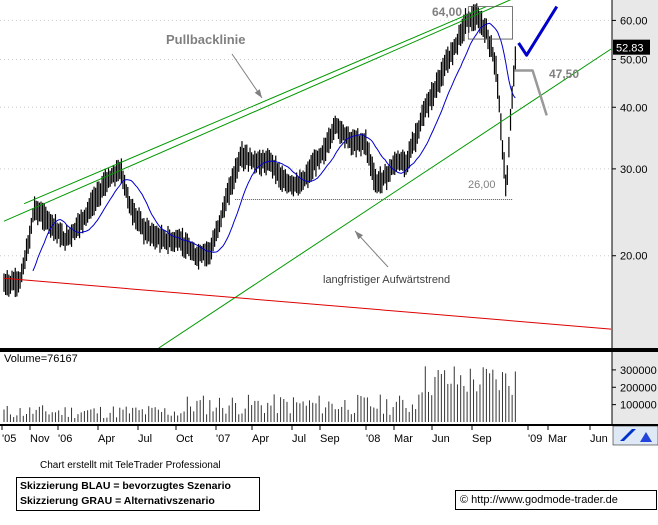 This screenshot has height=525, width=658. I want to click on pullback-arrow, so click(247, 76).